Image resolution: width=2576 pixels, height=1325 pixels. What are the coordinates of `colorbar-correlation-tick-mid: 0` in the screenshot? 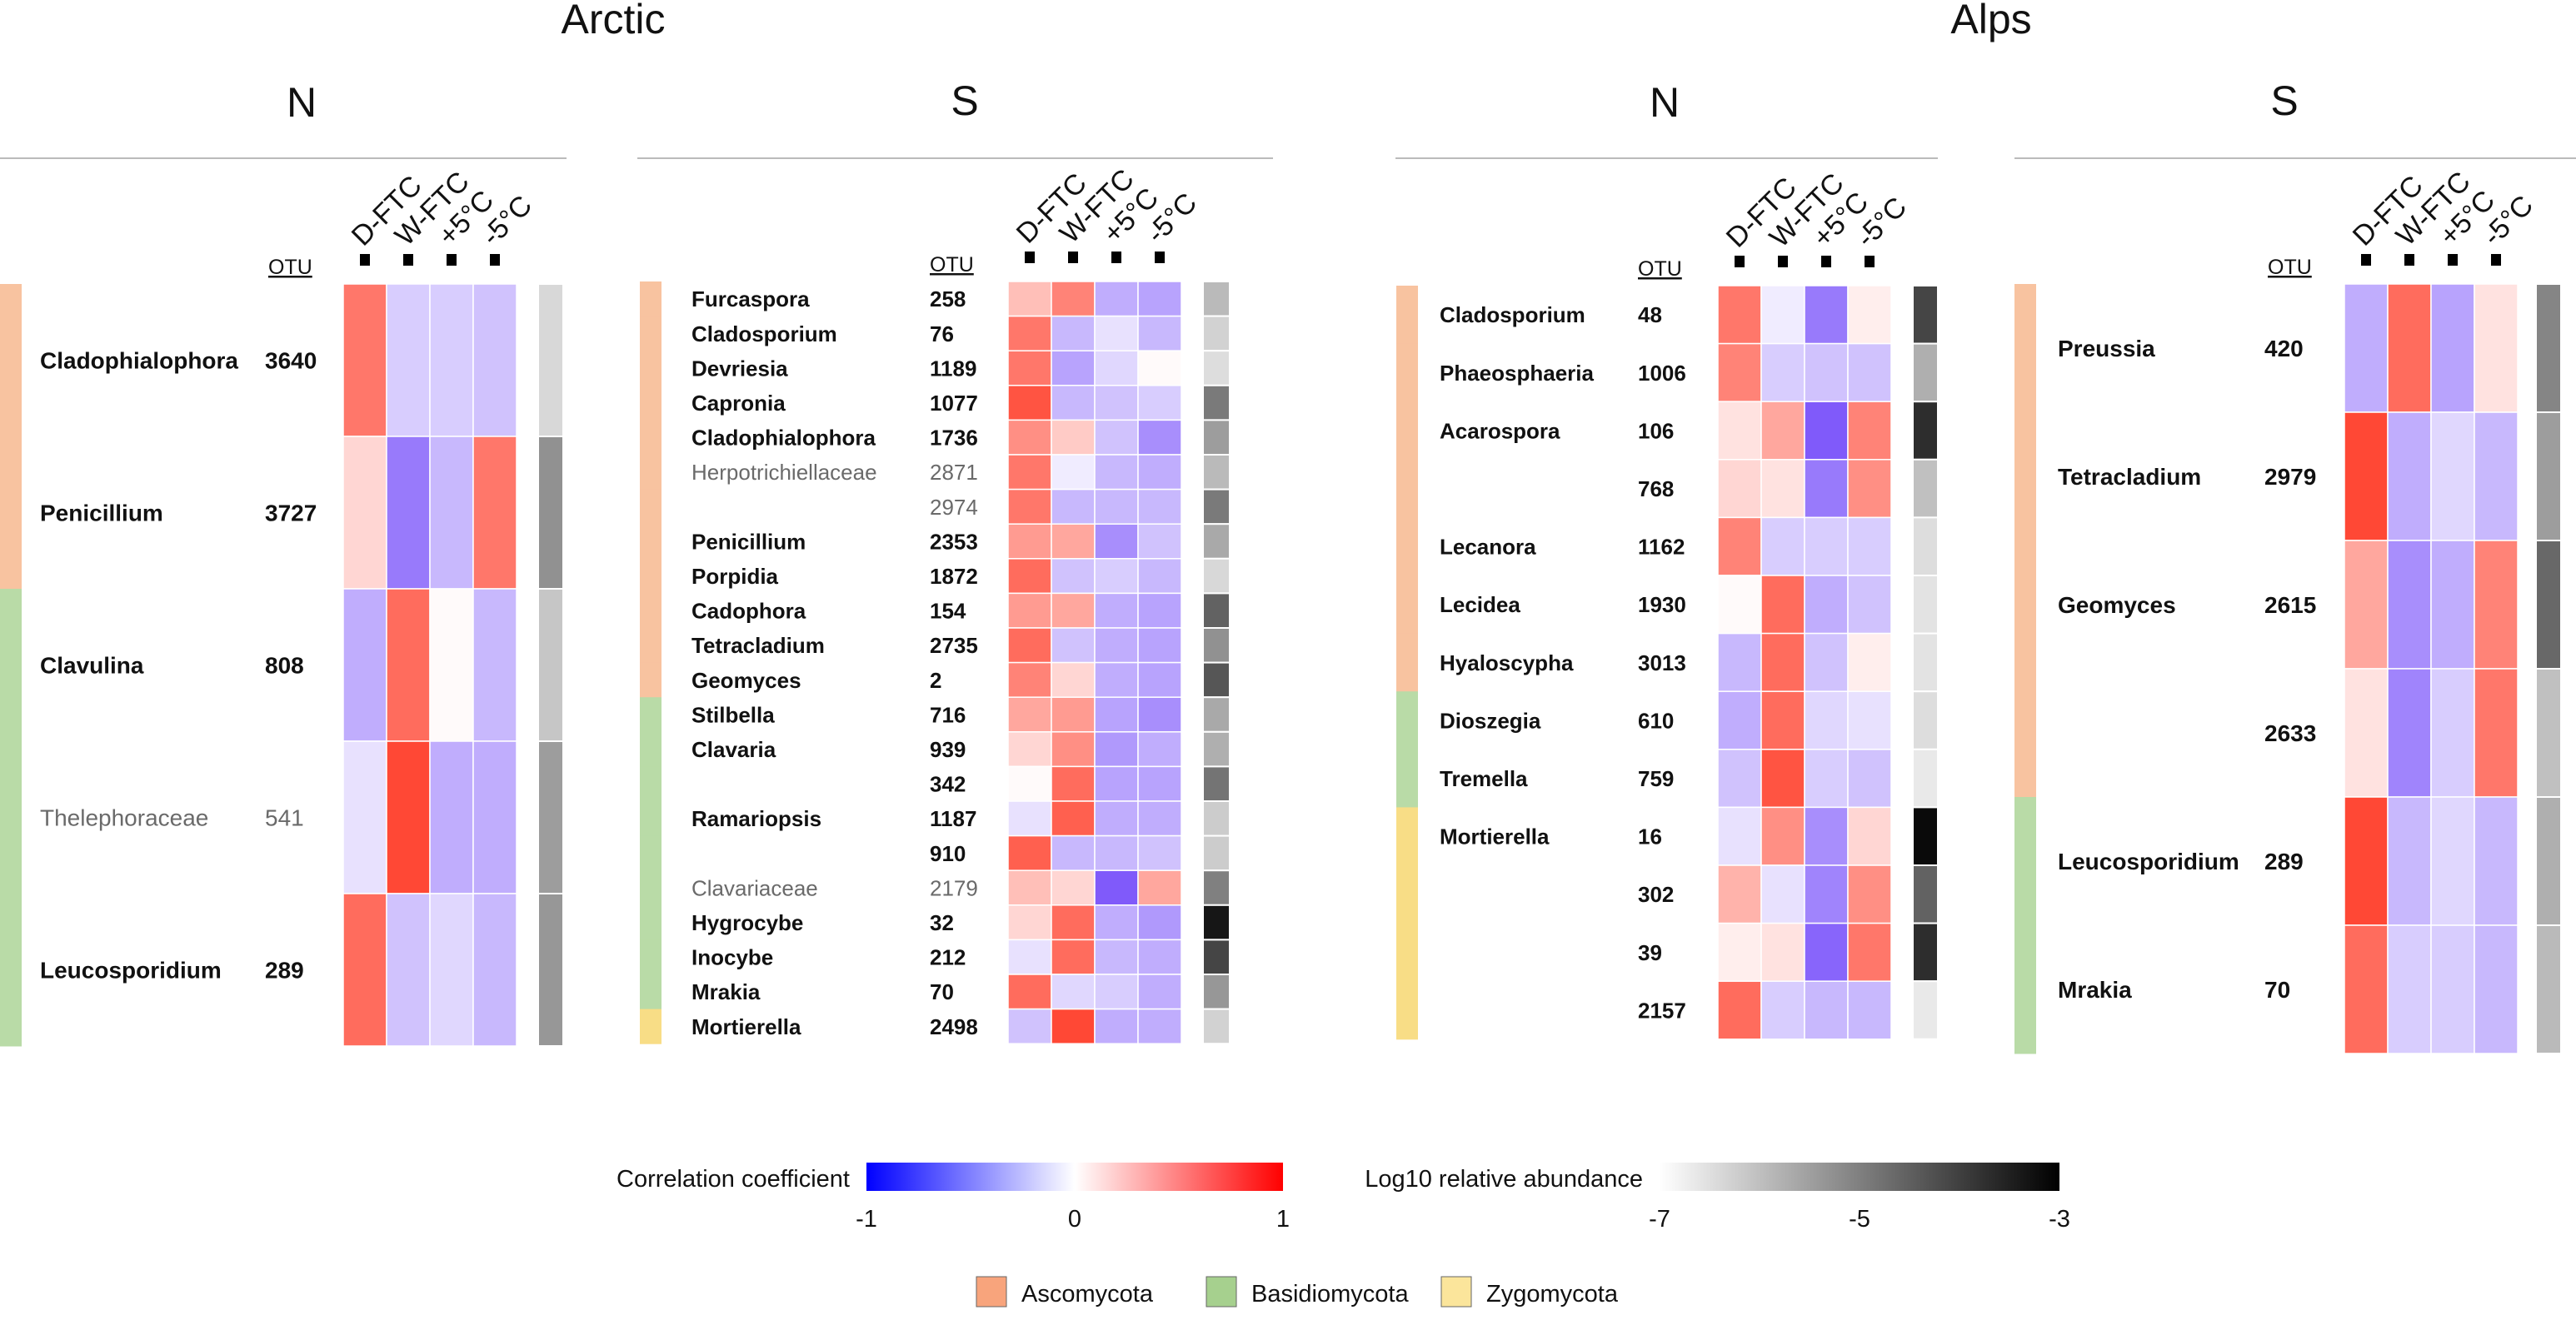 It's located at (1074, 1219).